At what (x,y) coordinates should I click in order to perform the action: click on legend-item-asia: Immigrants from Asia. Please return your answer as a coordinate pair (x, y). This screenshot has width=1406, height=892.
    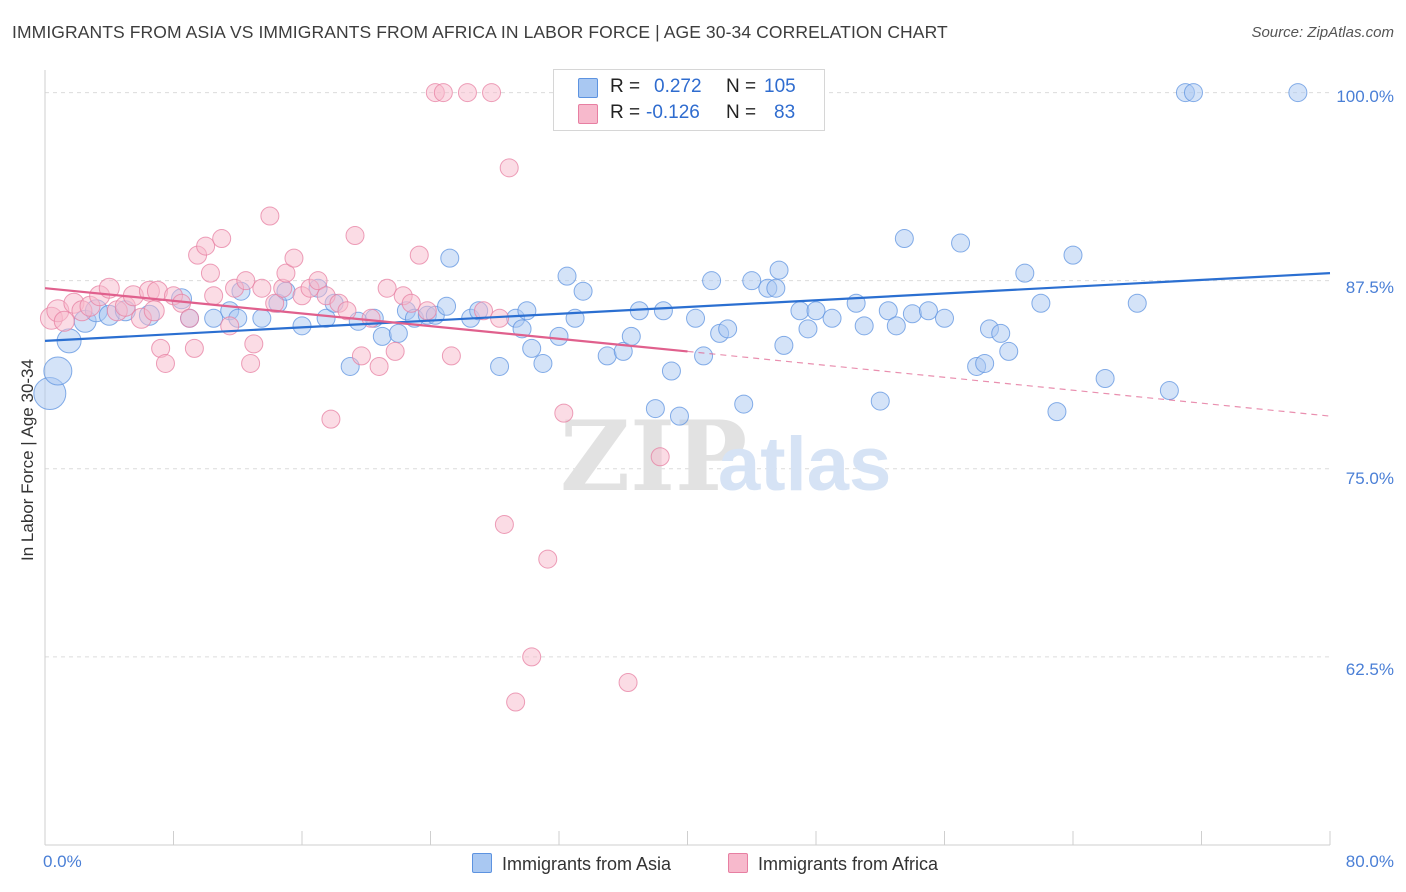
    Looking at the image, I should click on (571, 864).